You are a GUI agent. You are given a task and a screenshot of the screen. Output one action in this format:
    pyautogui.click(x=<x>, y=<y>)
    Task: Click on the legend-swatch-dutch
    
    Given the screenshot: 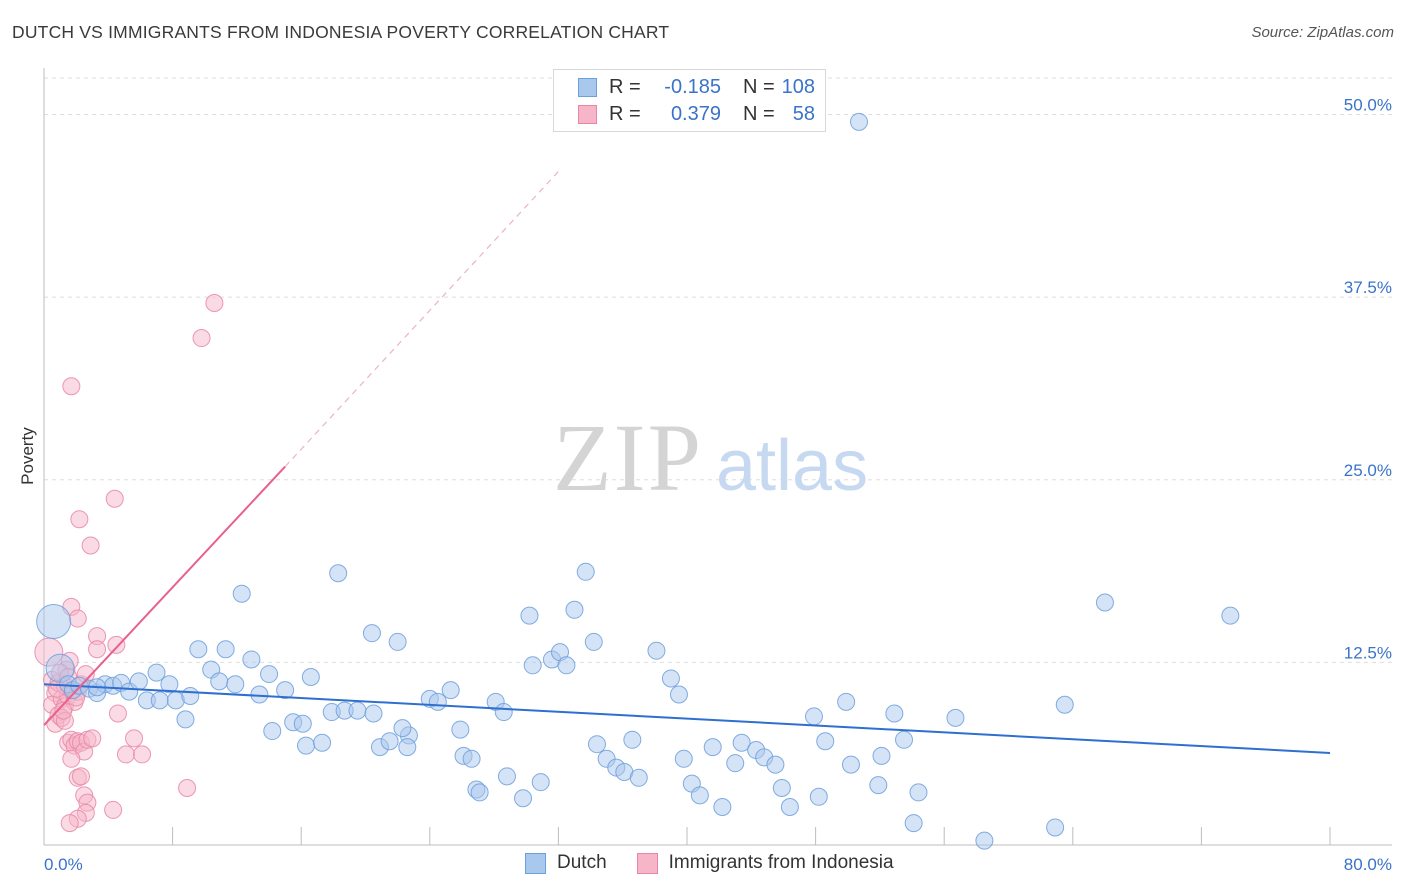 What is the action you would take?
    pyautogui.click(x=587, y=87)
    